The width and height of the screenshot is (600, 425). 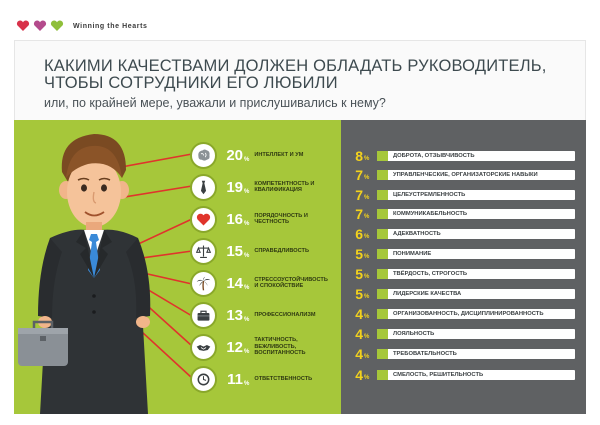 I want to click on businessman-illustration, so click(x=84, y=274).